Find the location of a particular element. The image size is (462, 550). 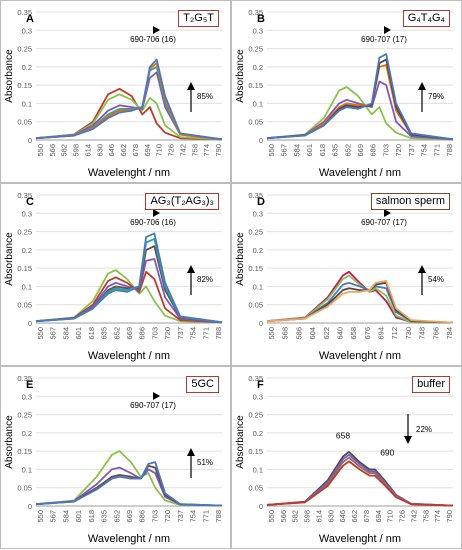

panel-title-f: buffer is located at coordinates (431, 384).